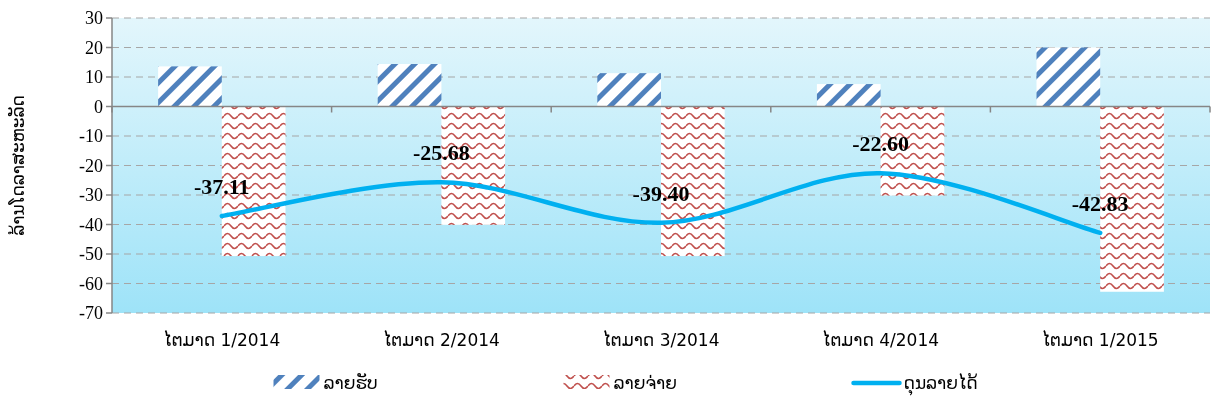 This screenshot has height=400, width=1217. Describe the element at coordinates (350, 382) in the screenshot. I see `legend-label: ລາຍຮັບ` at that location.